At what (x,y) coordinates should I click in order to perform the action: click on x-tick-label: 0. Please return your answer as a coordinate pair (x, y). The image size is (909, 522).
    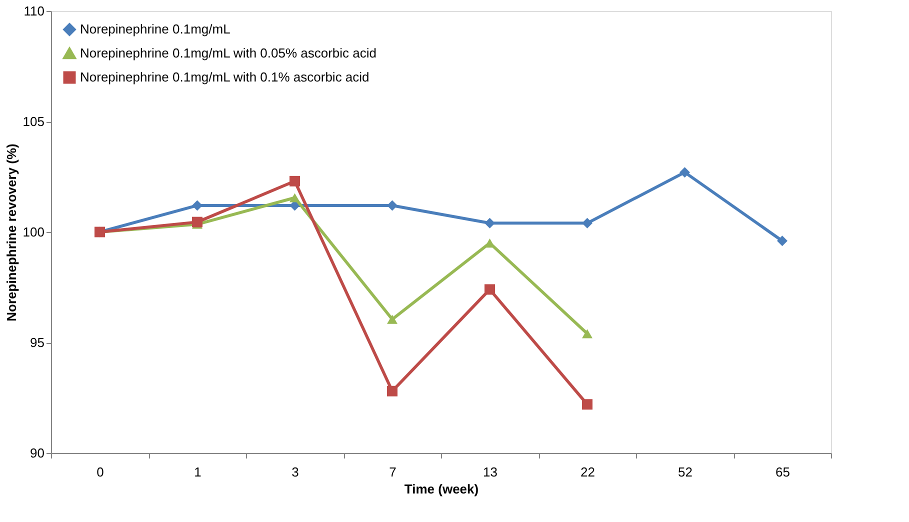
    Looking at the image, I should click on (100, 472).